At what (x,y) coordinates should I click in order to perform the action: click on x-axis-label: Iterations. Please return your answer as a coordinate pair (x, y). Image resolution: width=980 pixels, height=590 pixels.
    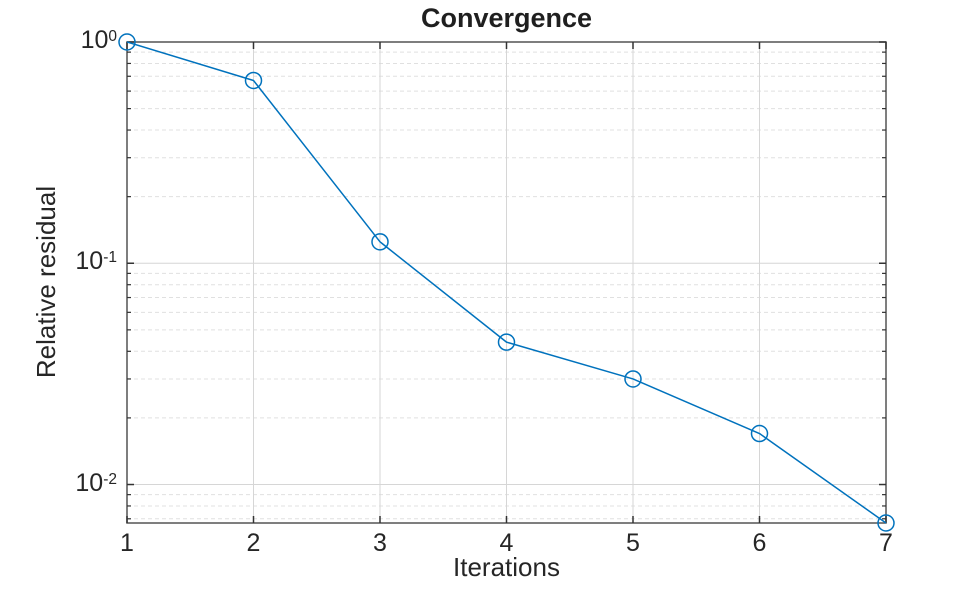
    Looking at the image, I should click on (506, 567).